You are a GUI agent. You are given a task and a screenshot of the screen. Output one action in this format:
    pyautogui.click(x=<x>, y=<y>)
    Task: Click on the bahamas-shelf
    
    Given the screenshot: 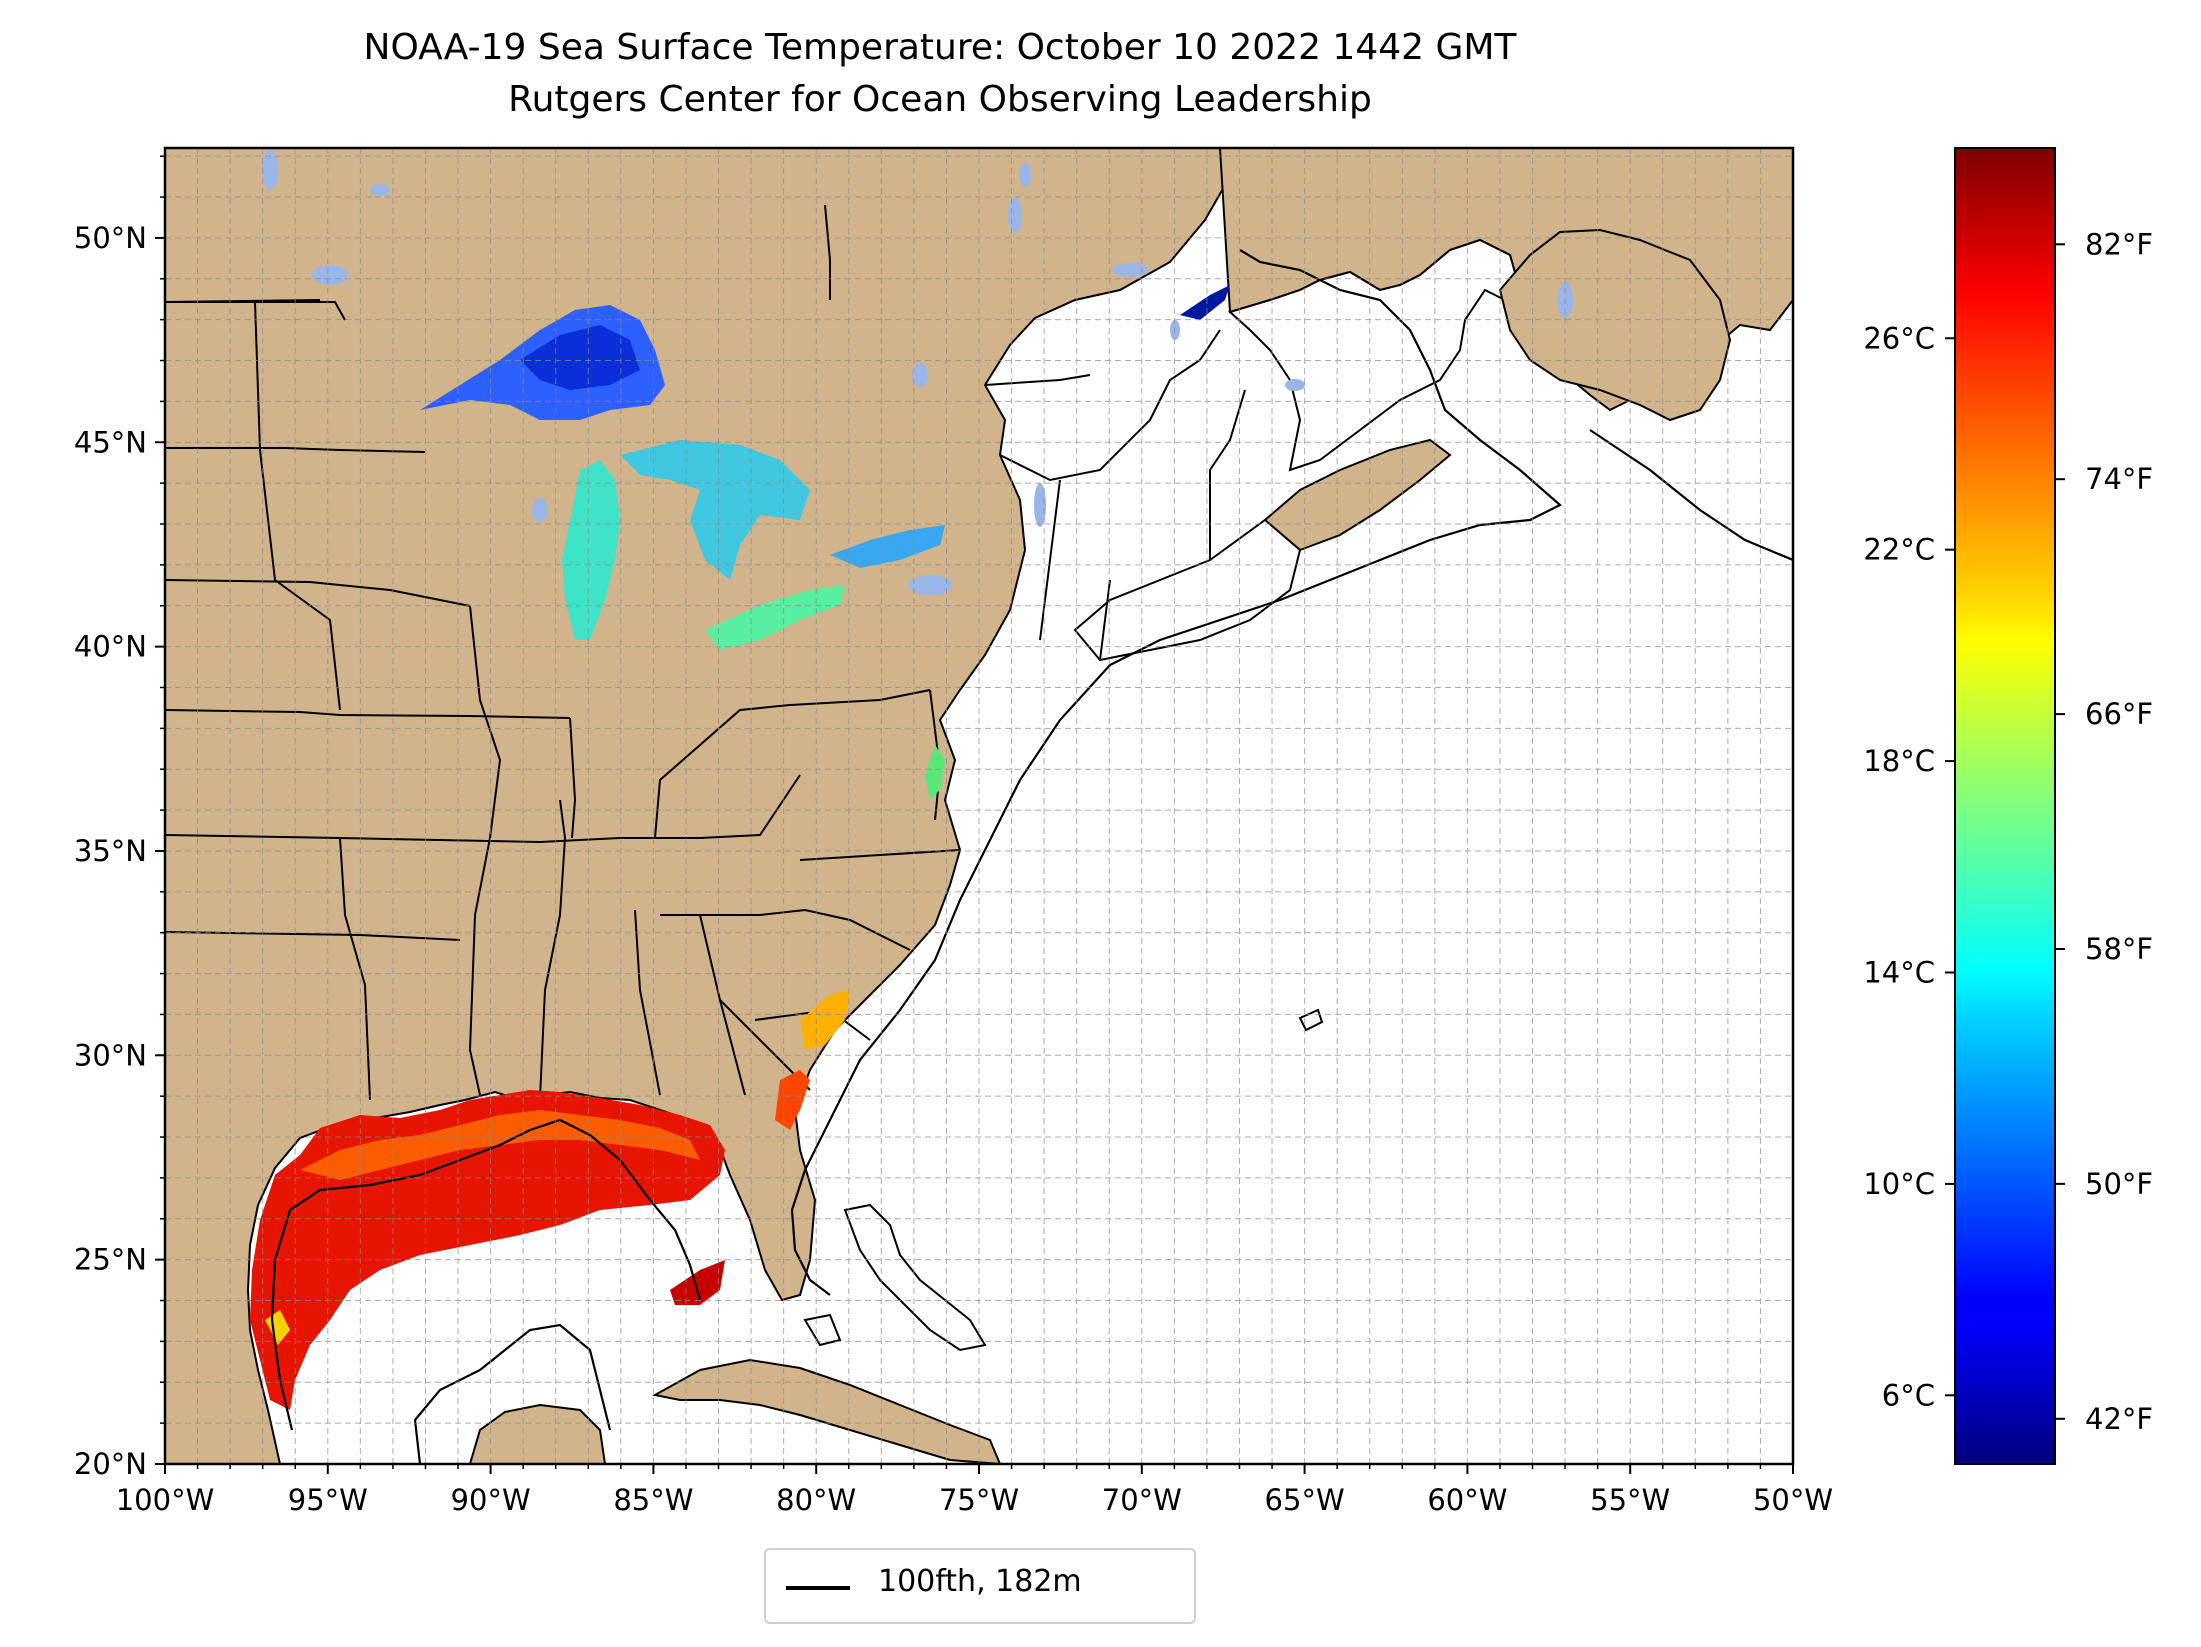 What is the action you would take?
    pyautogui.click(x=915, y=1277)
    